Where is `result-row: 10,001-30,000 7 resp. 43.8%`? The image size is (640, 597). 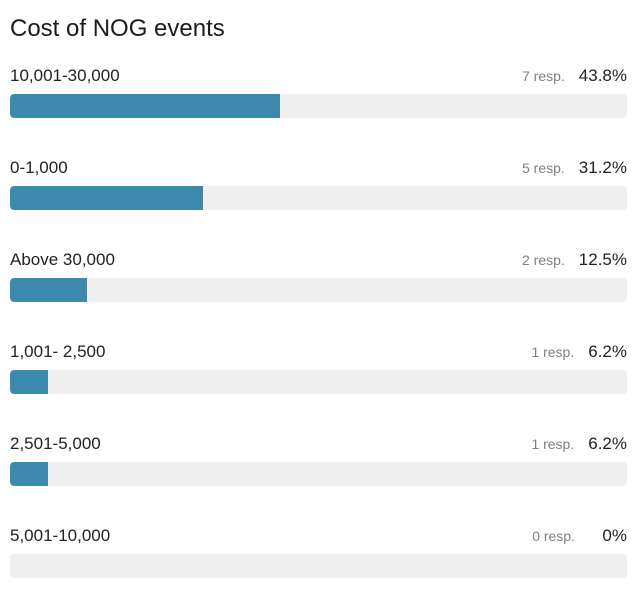 result-row: 10,001-30,000 7 resp. 43.8% is located at coordinates (318, 95).